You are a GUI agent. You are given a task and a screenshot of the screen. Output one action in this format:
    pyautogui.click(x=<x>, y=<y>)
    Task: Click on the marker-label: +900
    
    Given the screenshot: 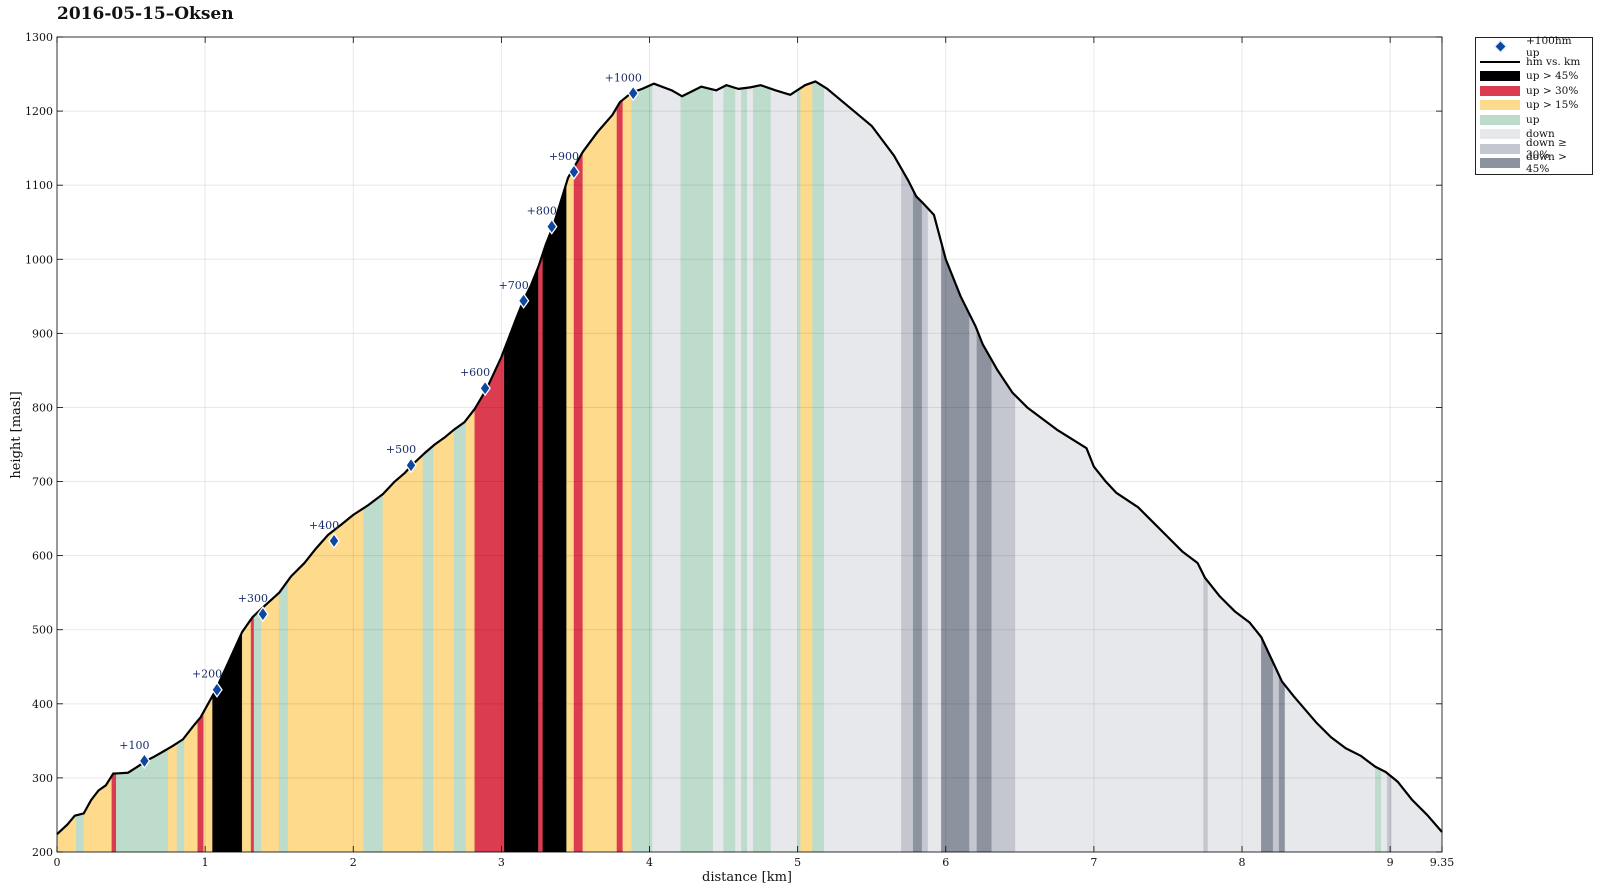 What is the action you would take?
    pyautogui.click(x=564, y=156)
    